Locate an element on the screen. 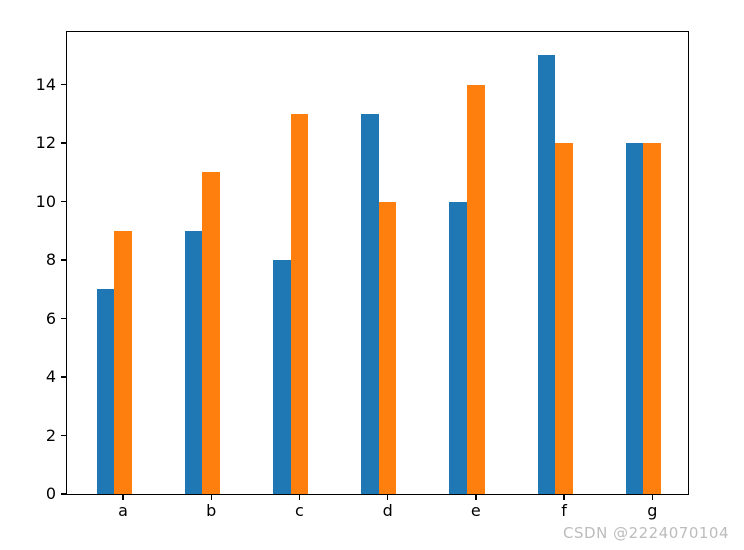 This screenshot has width=744, height=550. x-tick-label-e: e is located at coordinates (475, 510).